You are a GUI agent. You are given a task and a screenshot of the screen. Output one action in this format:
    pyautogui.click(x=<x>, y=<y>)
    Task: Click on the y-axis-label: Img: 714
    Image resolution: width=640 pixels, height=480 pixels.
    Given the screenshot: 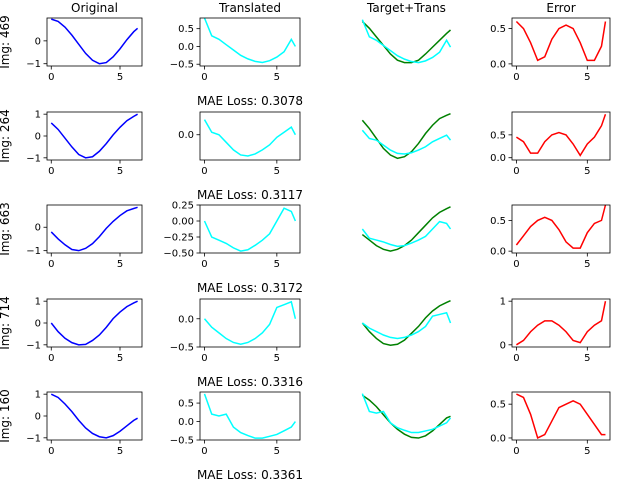 What is the action you would take?
    pyautogui.click(x=6, y=323)
    